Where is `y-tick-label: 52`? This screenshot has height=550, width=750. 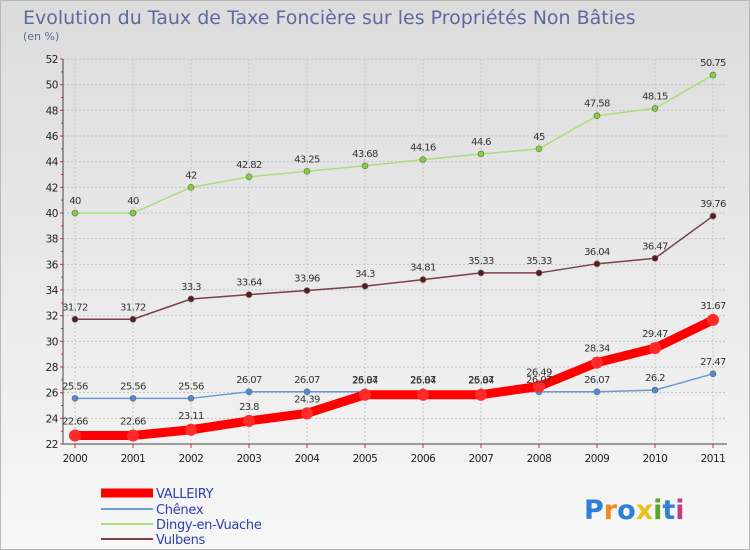
y-tick-label: 52 is located at coordinates (52, 60).